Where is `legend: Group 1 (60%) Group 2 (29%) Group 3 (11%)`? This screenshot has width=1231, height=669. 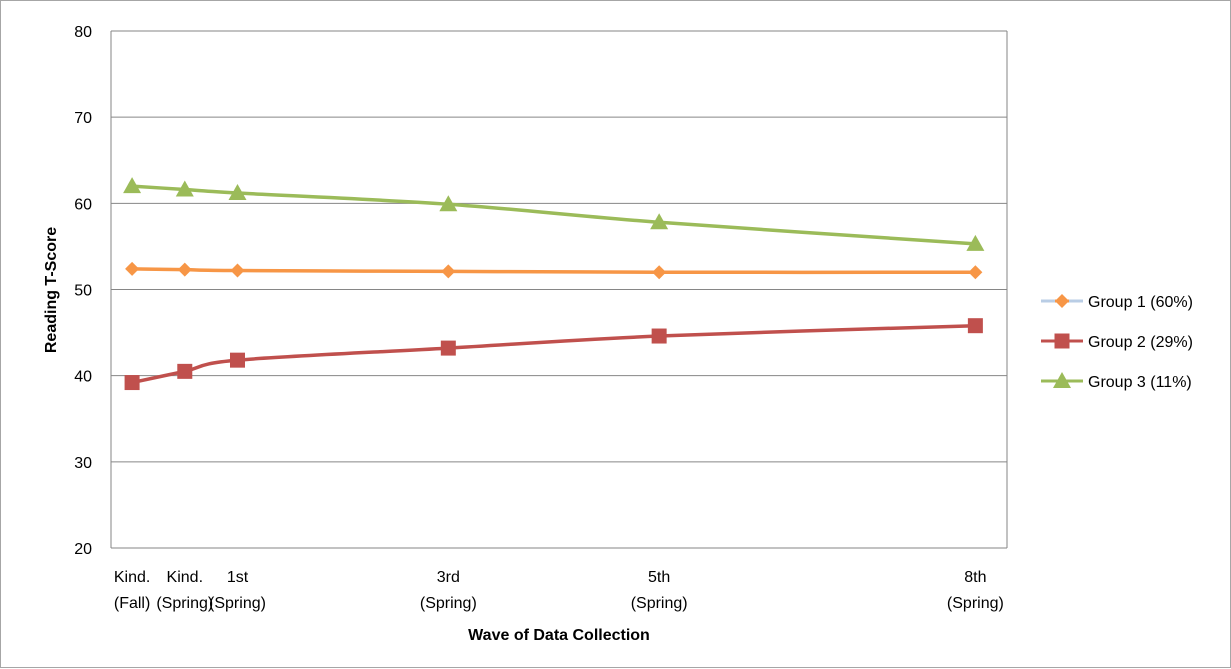 legend: Group 1 (60%) Group 2 (29%) Group 3 (11%) is located at coordinates (1117, 342).